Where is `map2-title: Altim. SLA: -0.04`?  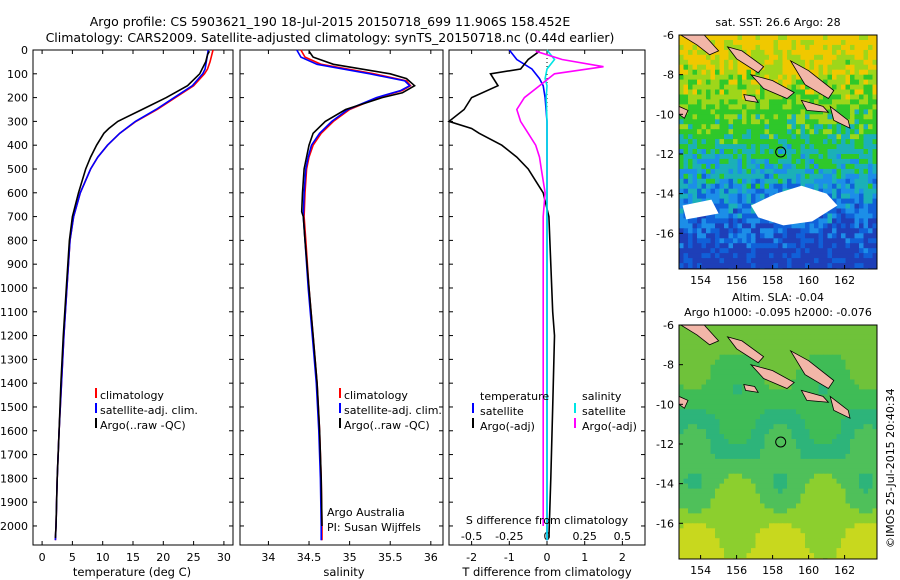
map2-title: Altim. SLA: -0.04 is located at coordinates (778, 297).